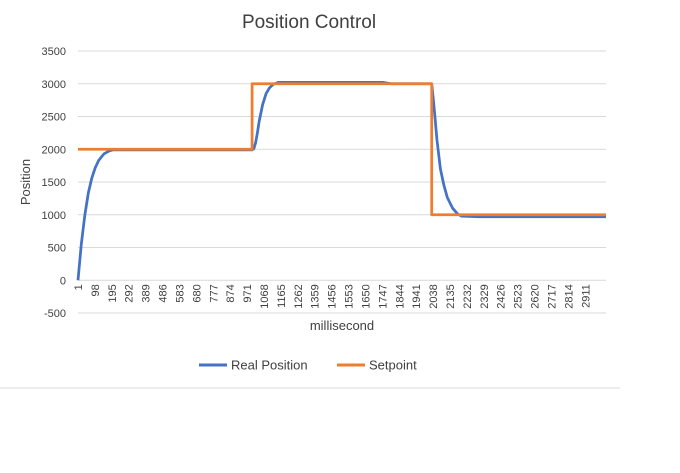 Image resolution: width=680 pixels, height=473 pixels. I want to click on x-tick-label: 1, so click(79, 287).